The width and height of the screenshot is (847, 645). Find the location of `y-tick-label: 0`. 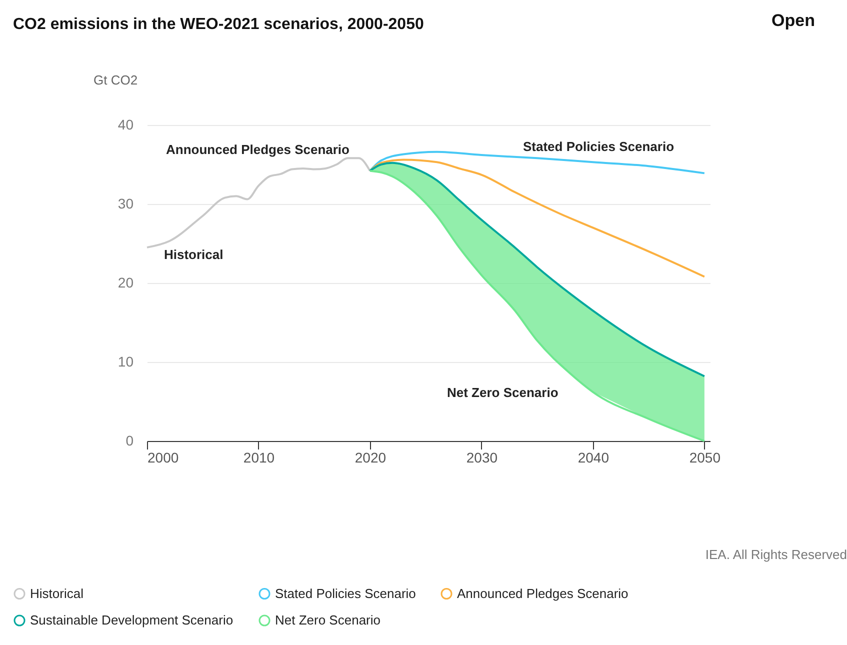

y-tick-label: 0 is located at coordinates (130, 440).